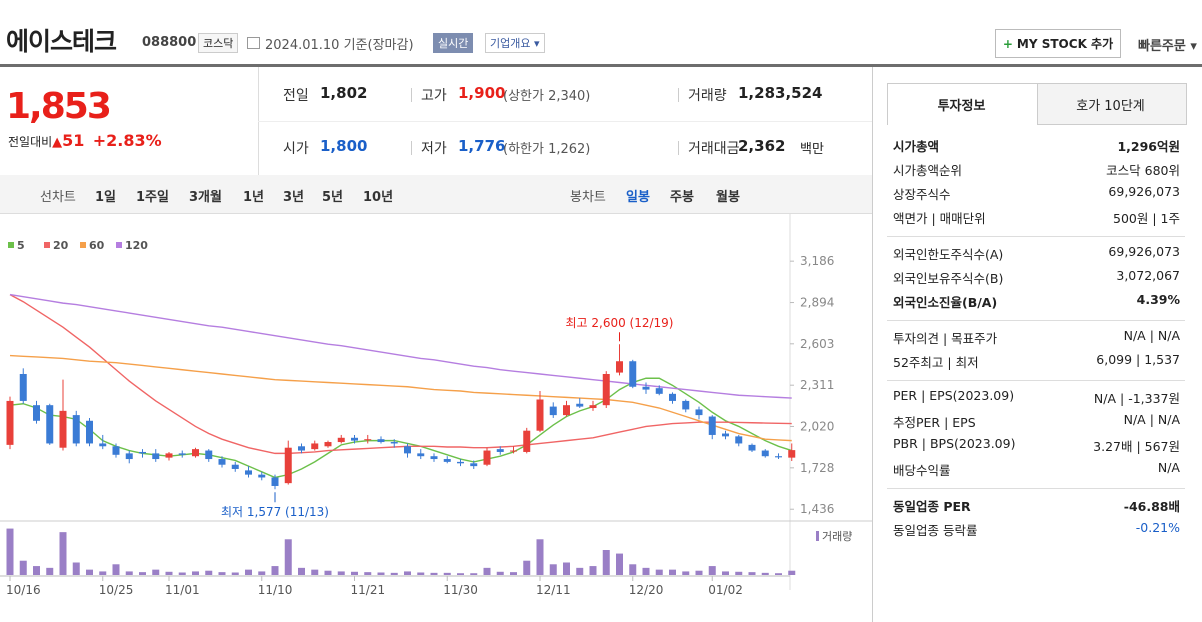  Describe the element at coordinates (1058, 43) in the screenshot. I see `mystock-button: + MY STOCK 추가` at that location.